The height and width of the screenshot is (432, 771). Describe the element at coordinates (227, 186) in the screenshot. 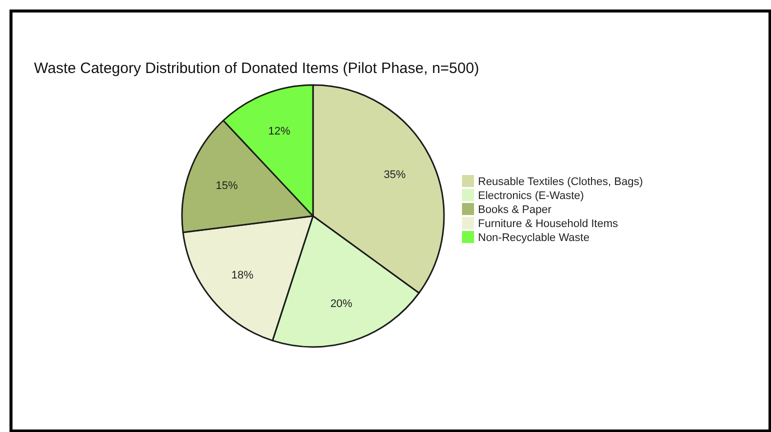

I see `data-label: 15%` at that location.